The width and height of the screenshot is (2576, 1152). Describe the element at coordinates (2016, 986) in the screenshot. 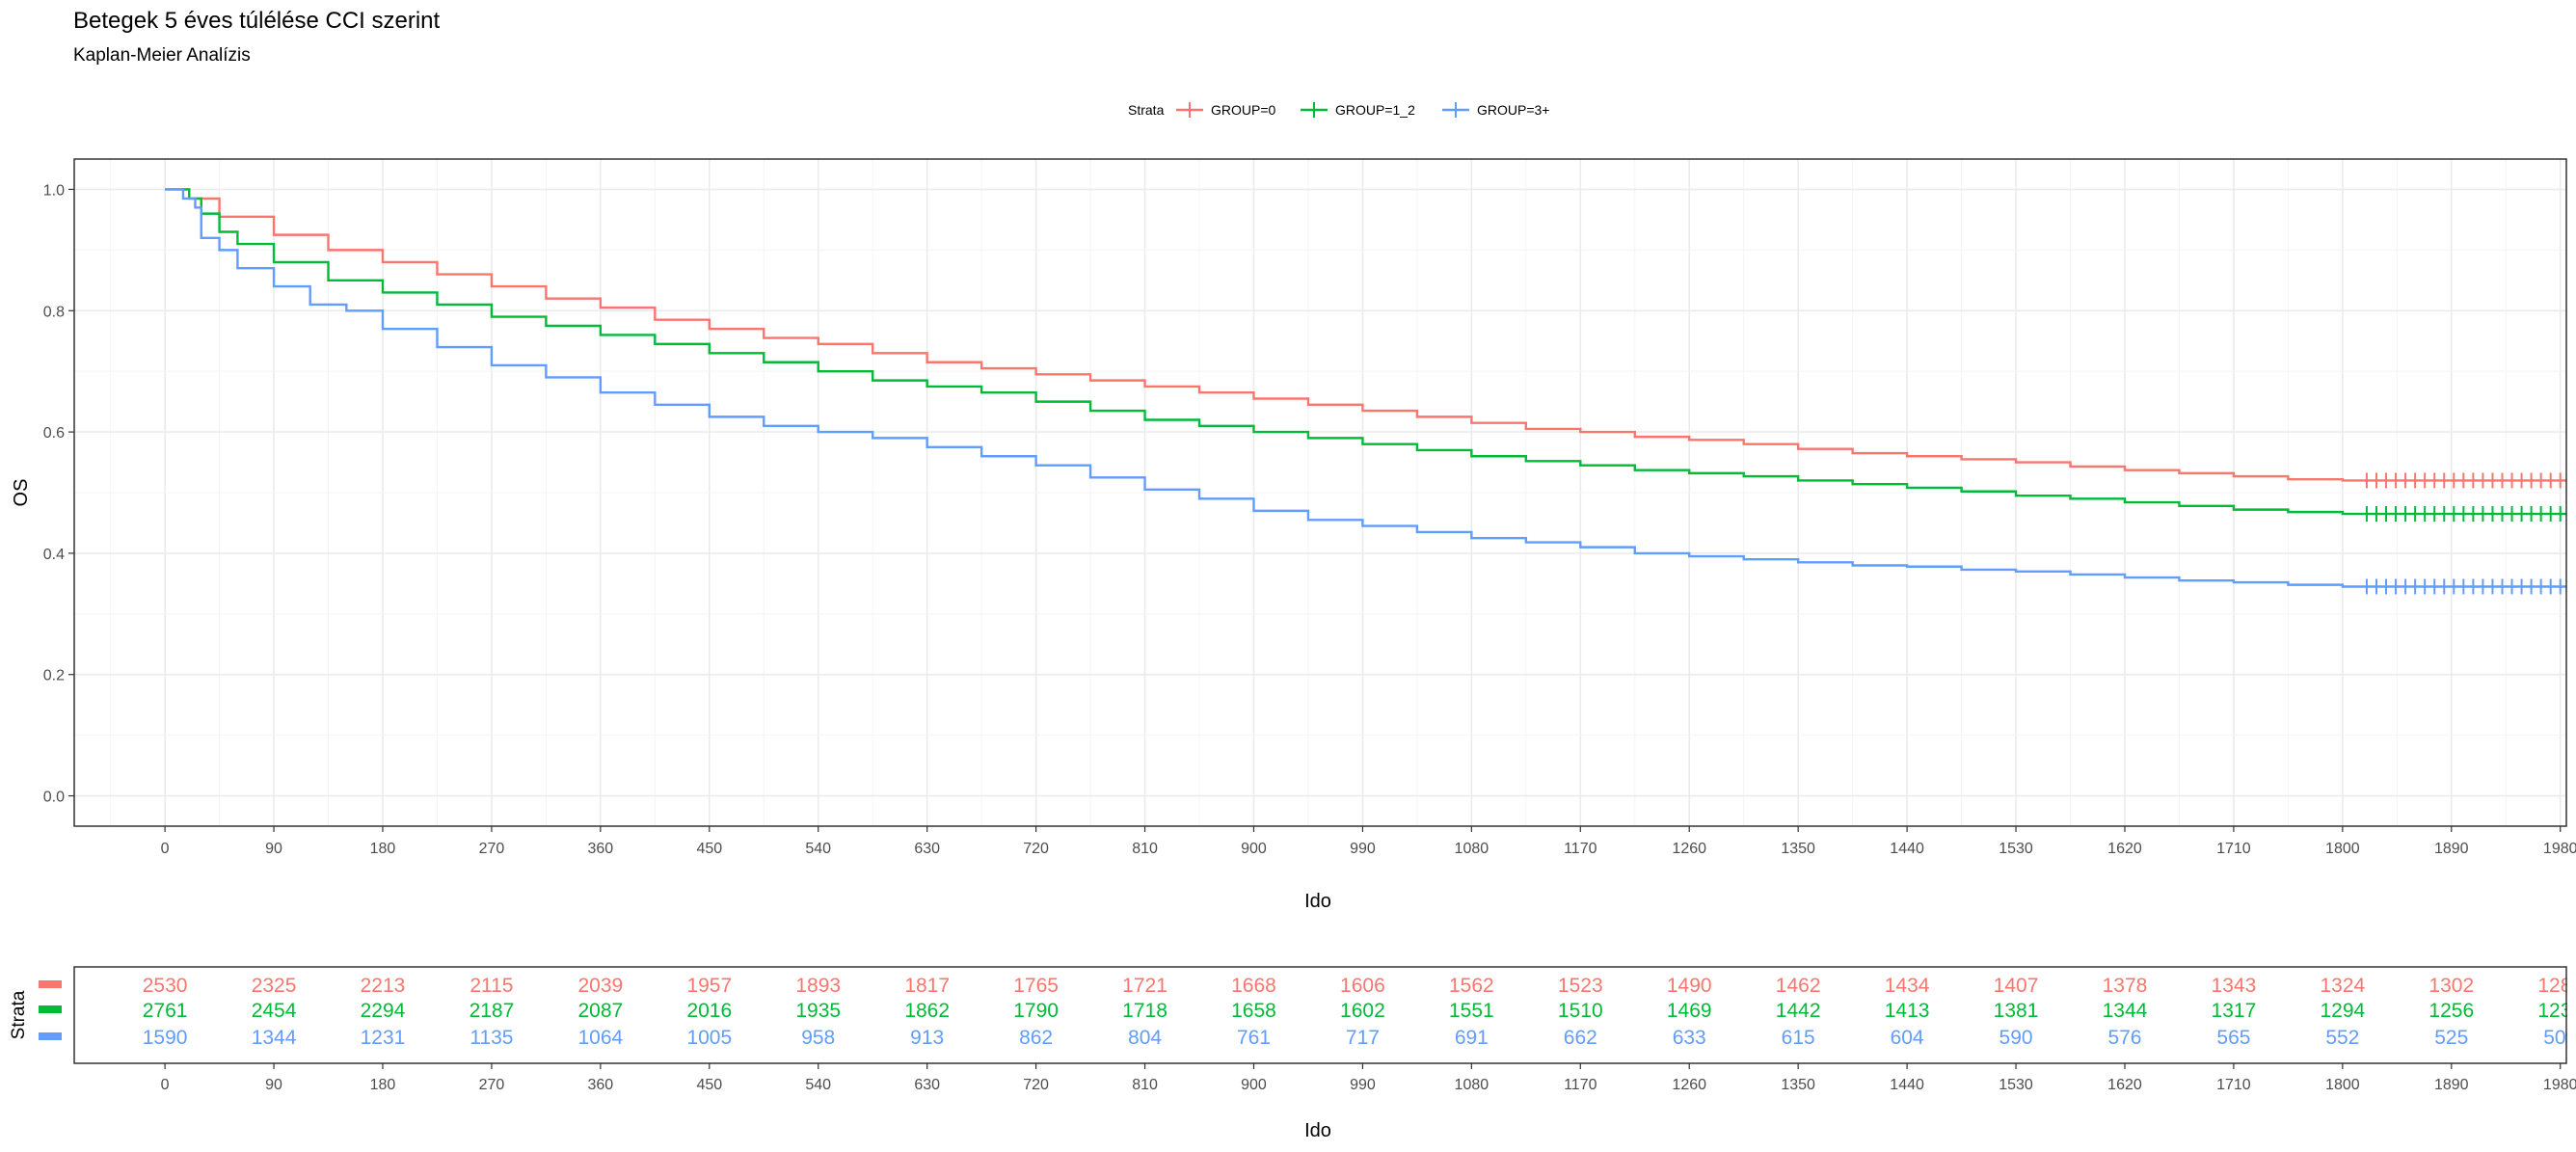

I see `risk-cell: 1407` at that location.